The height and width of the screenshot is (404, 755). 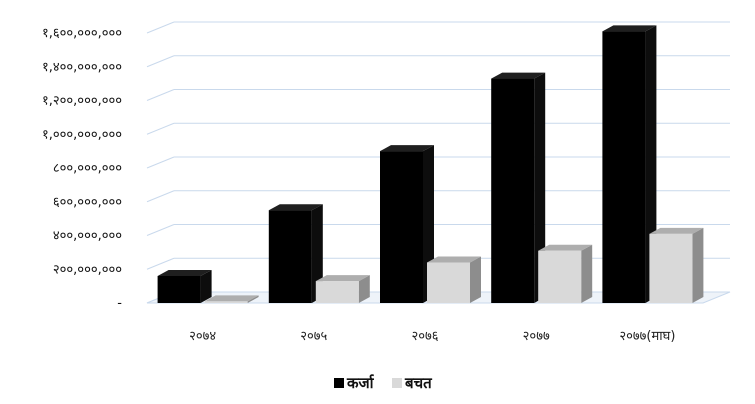 What do you see at coordinates (397, 383) in the screenshot?
I see `legend-swatch-bachat` at bounding box center [397, 383].